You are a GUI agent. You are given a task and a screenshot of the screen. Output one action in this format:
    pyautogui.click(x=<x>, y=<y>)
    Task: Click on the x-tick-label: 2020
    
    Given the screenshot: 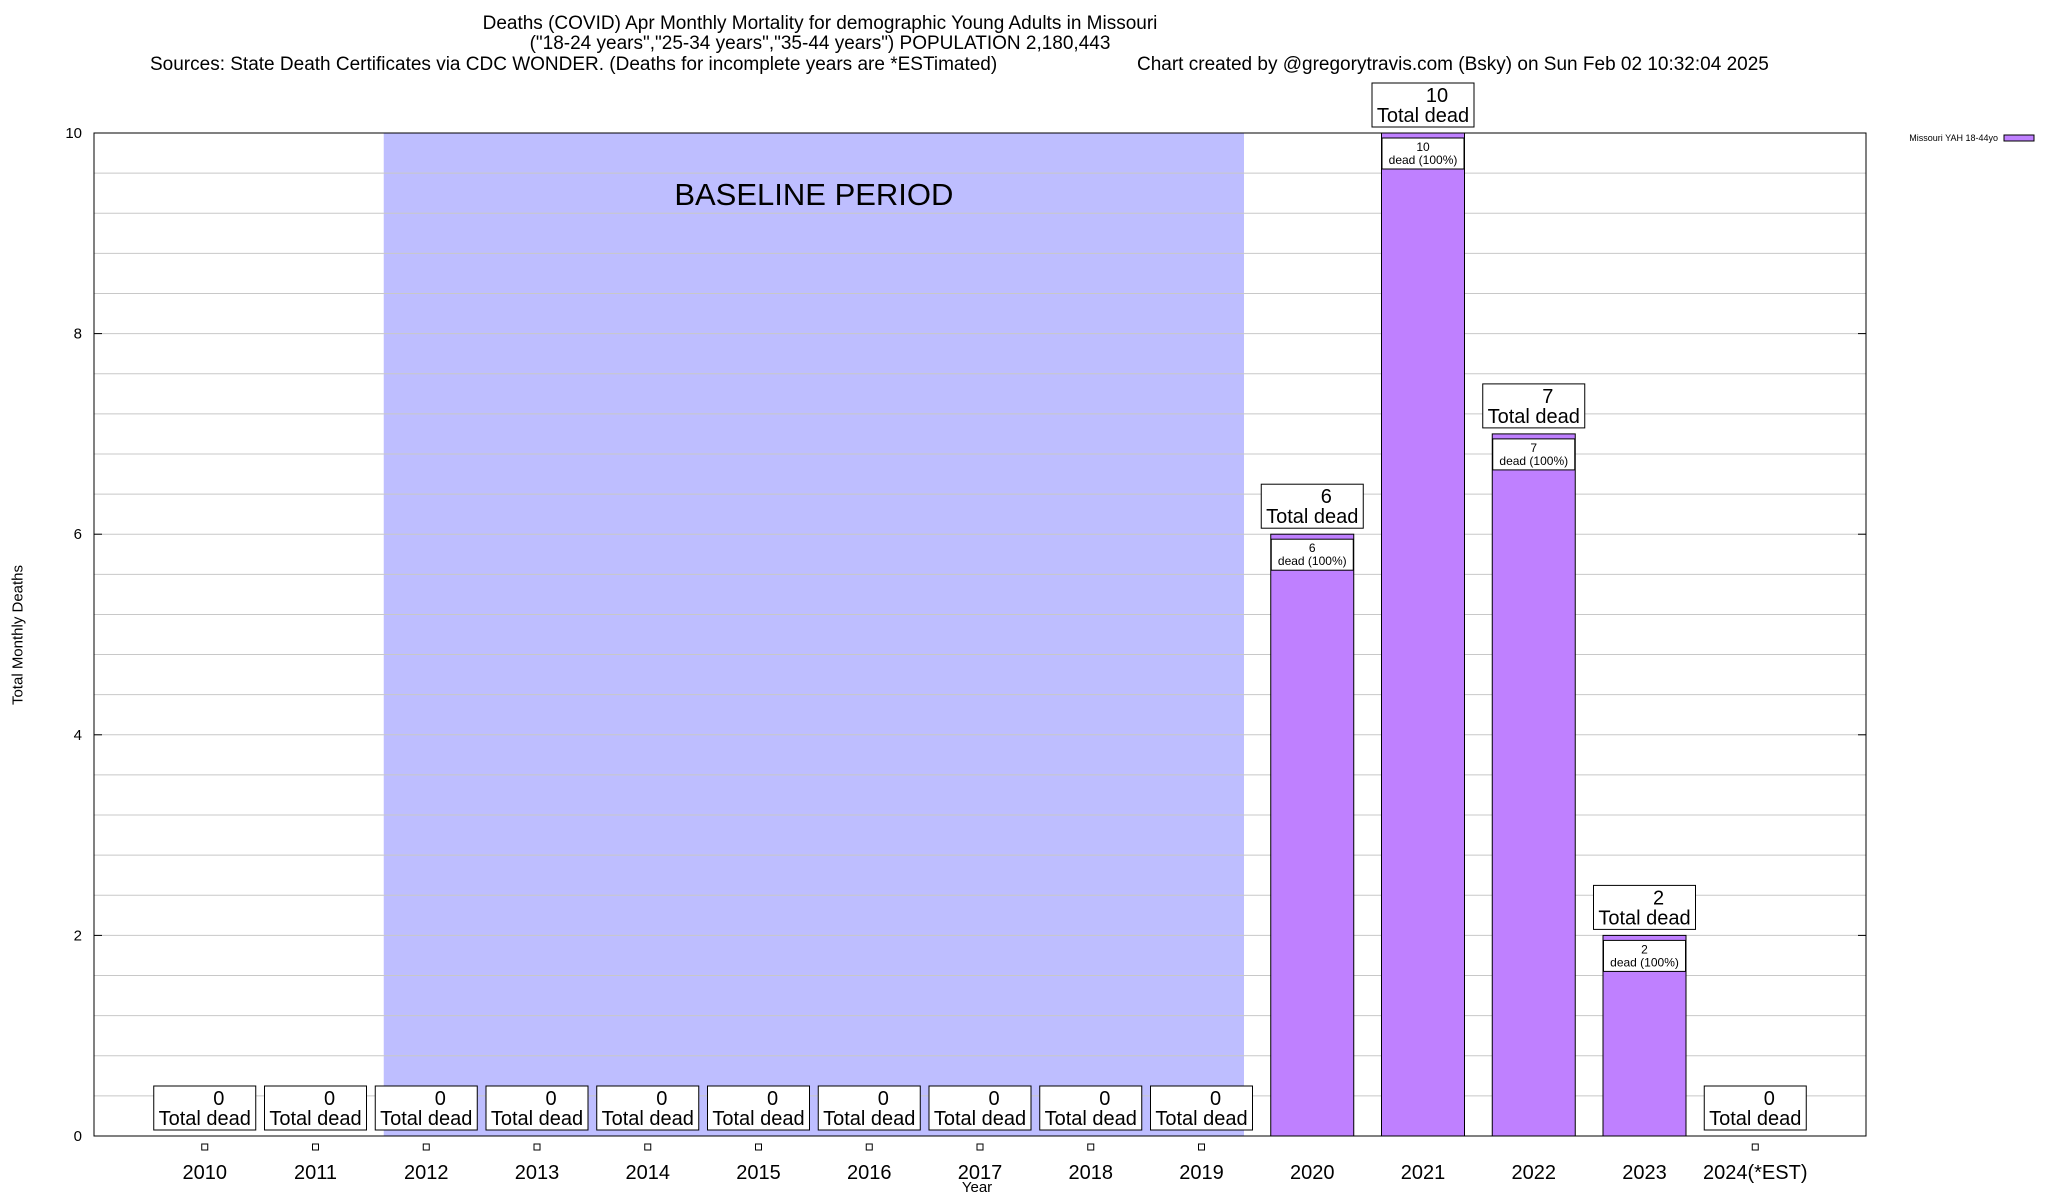 What is the action you would take?
    pyautogui.click(x=1312, y=1173)
    